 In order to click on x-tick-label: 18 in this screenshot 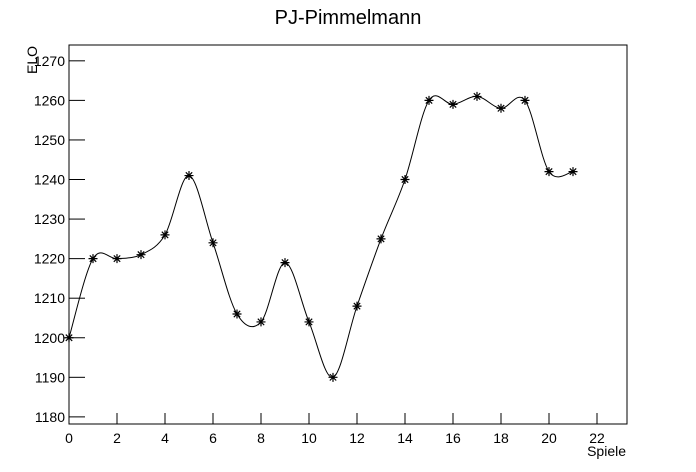, I will do `click(501, 438)`.